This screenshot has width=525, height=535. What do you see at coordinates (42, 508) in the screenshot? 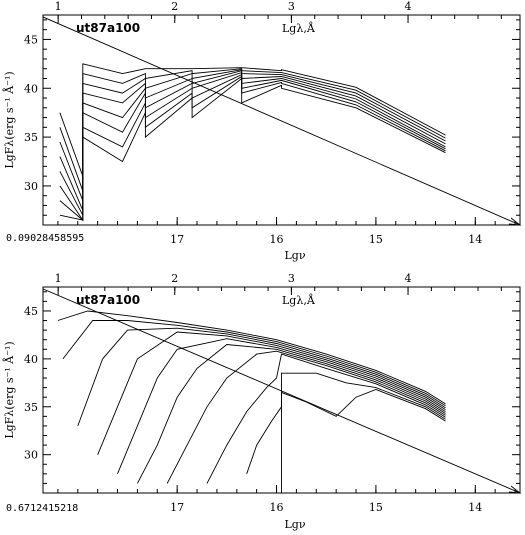
I see `corner-value: 0.6712415218` at bounding box center [42, 508].